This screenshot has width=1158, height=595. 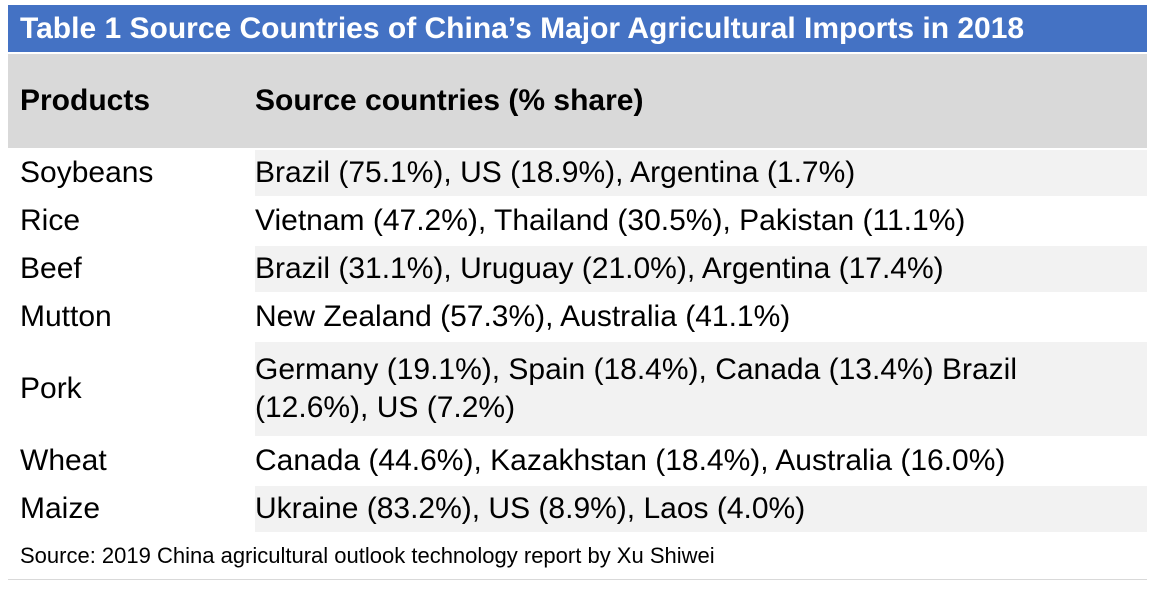 I want to click on header-products: Products, so click(x=85, y=100).